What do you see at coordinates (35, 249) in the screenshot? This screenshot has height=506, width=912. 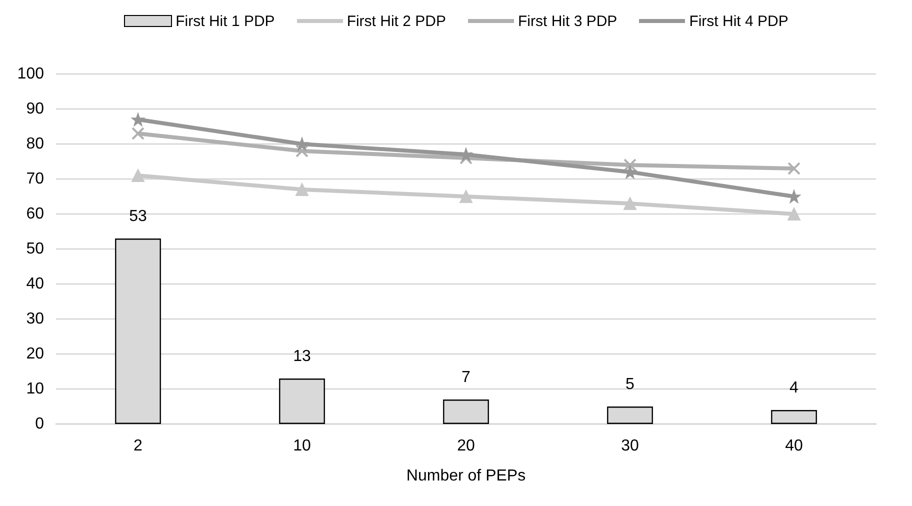 I see `y-tick-label: 50` at bounding box center [35, 249].